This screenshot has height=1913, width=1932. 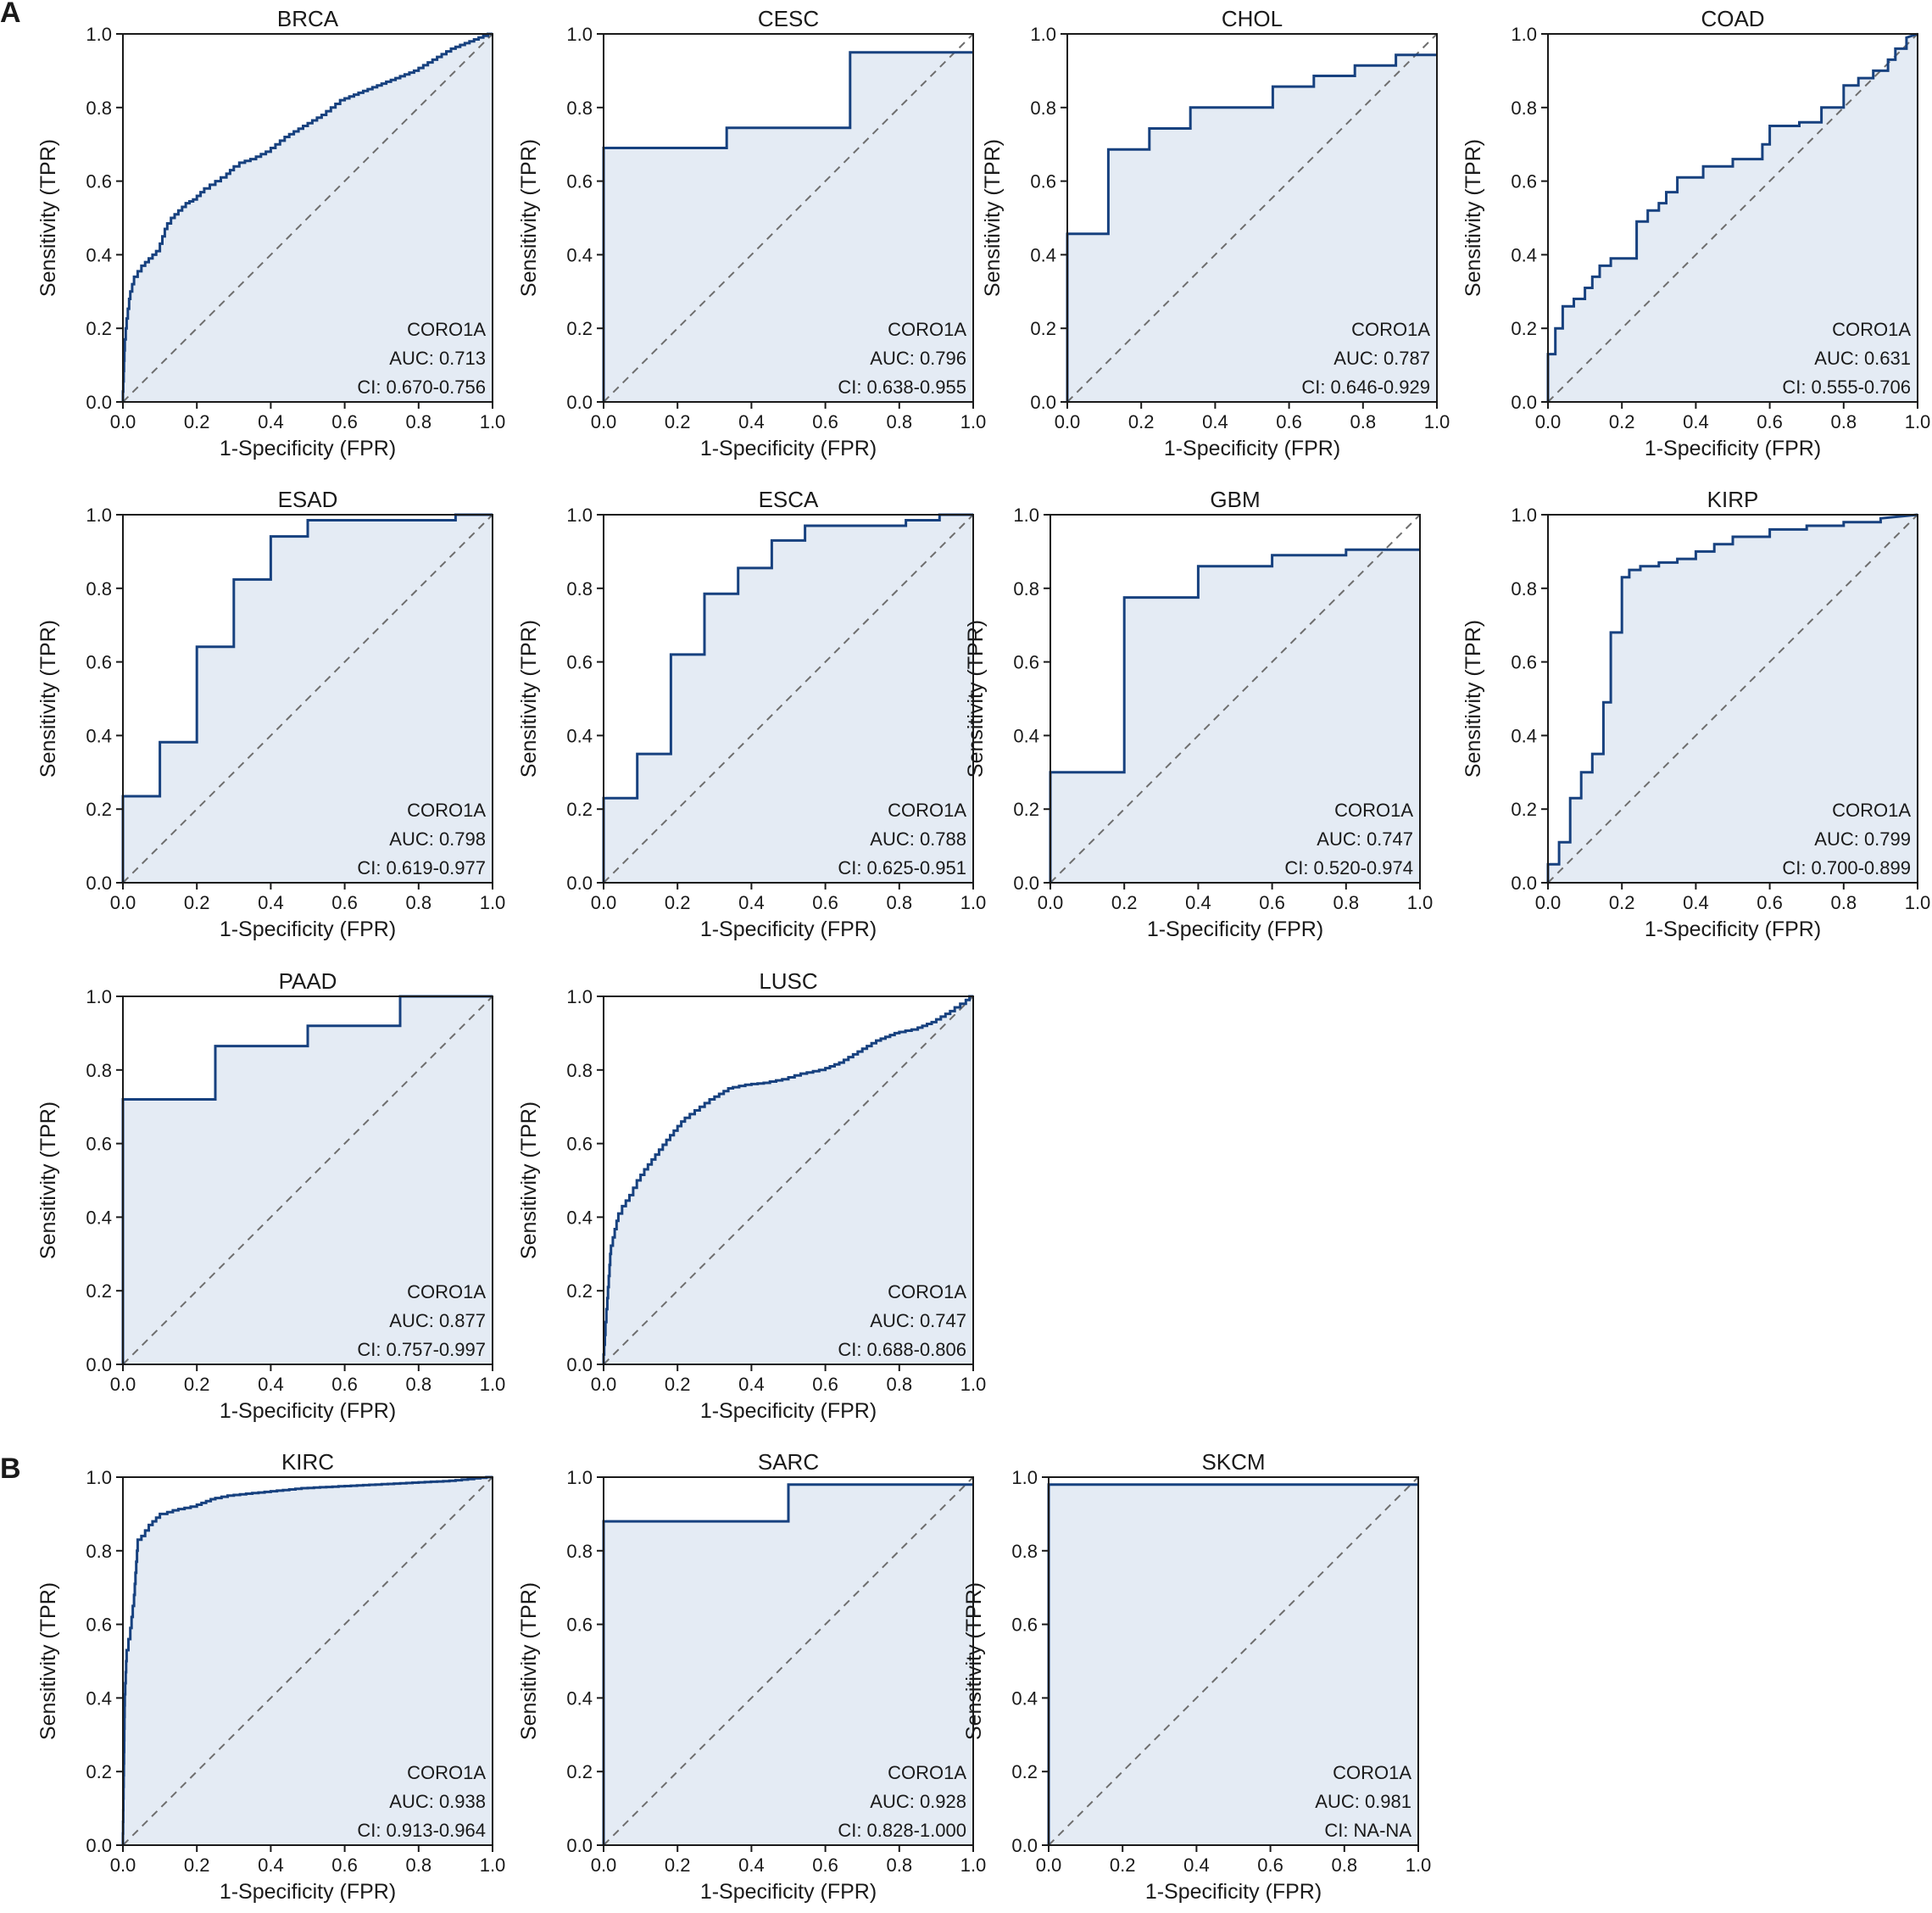 I want to click on chart-title: ESCA, so click(x=789, y=499).